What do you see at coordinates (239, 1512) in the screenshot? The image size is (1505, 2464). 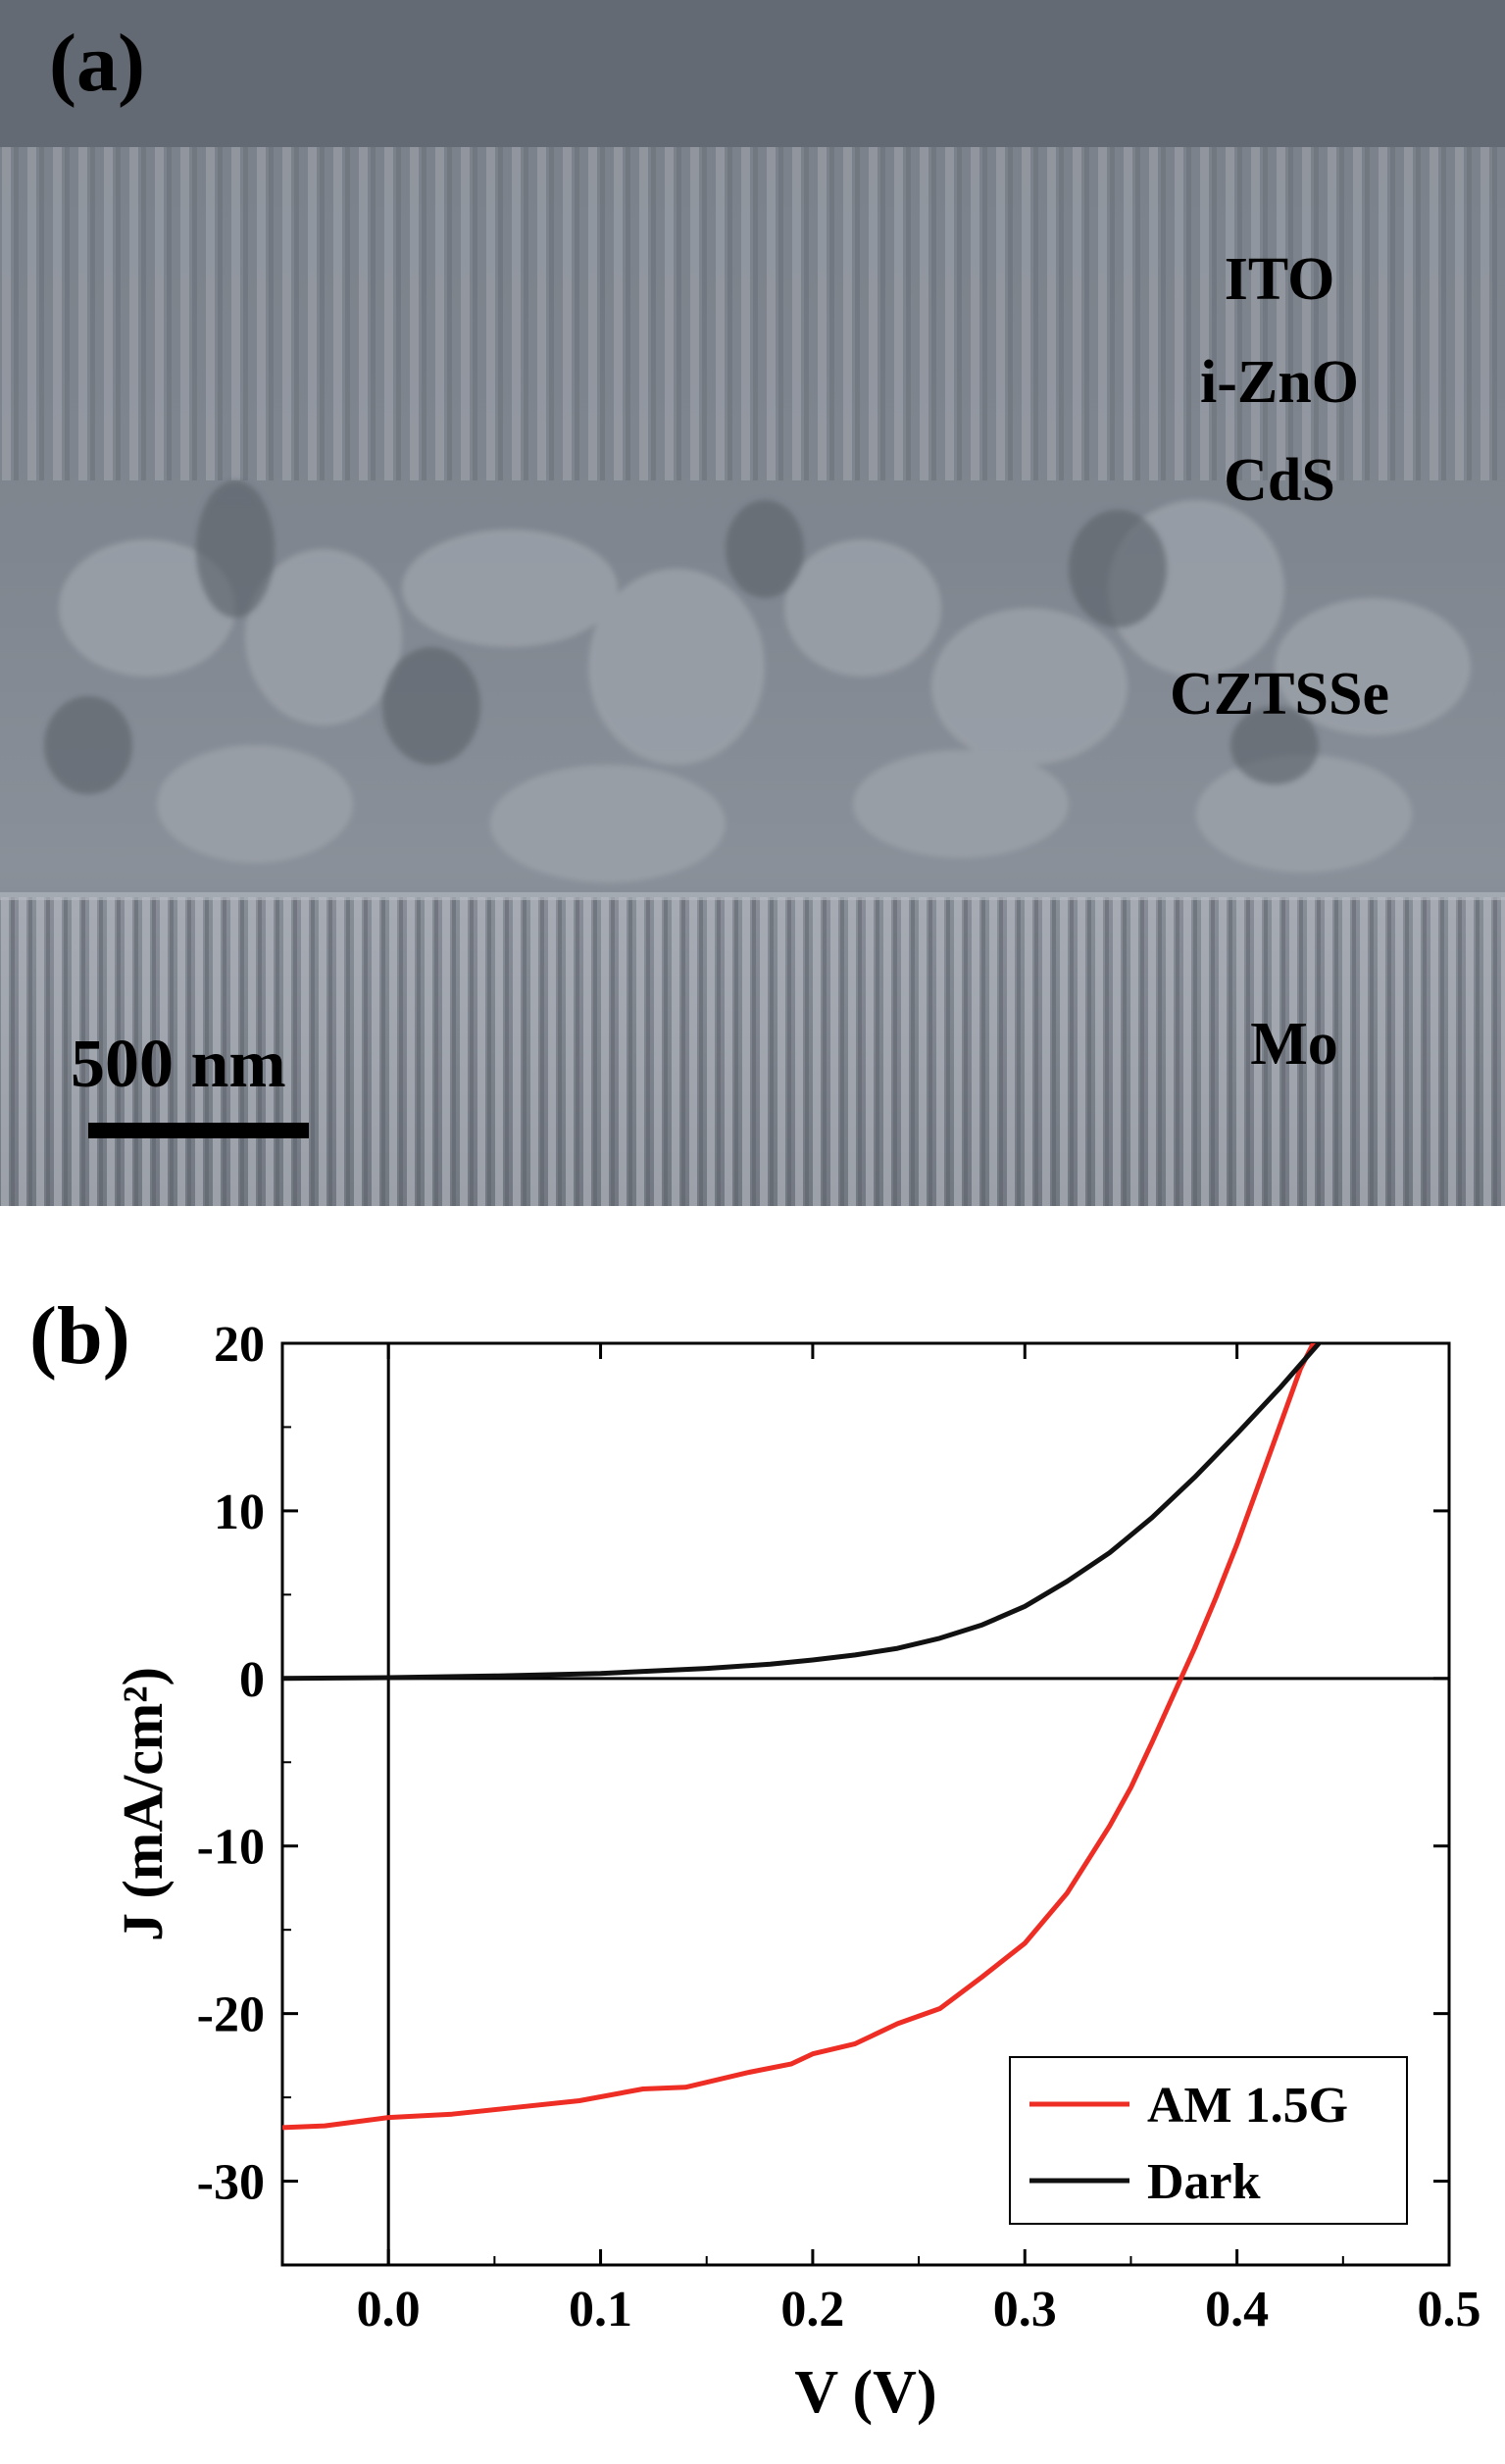 I see `y-tick-label: 10` at bounding box center [239, 1512].